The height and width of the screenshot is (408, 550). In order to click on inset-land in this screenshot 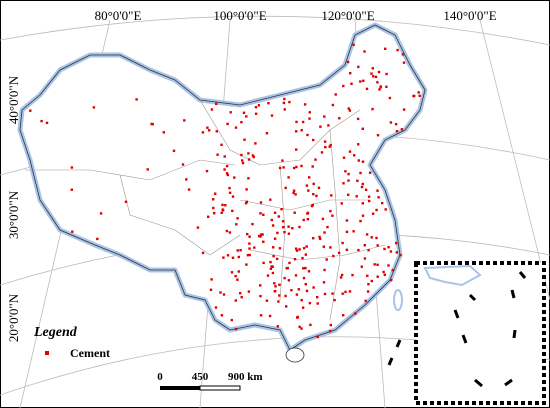, I will do `click(452, 275)`.